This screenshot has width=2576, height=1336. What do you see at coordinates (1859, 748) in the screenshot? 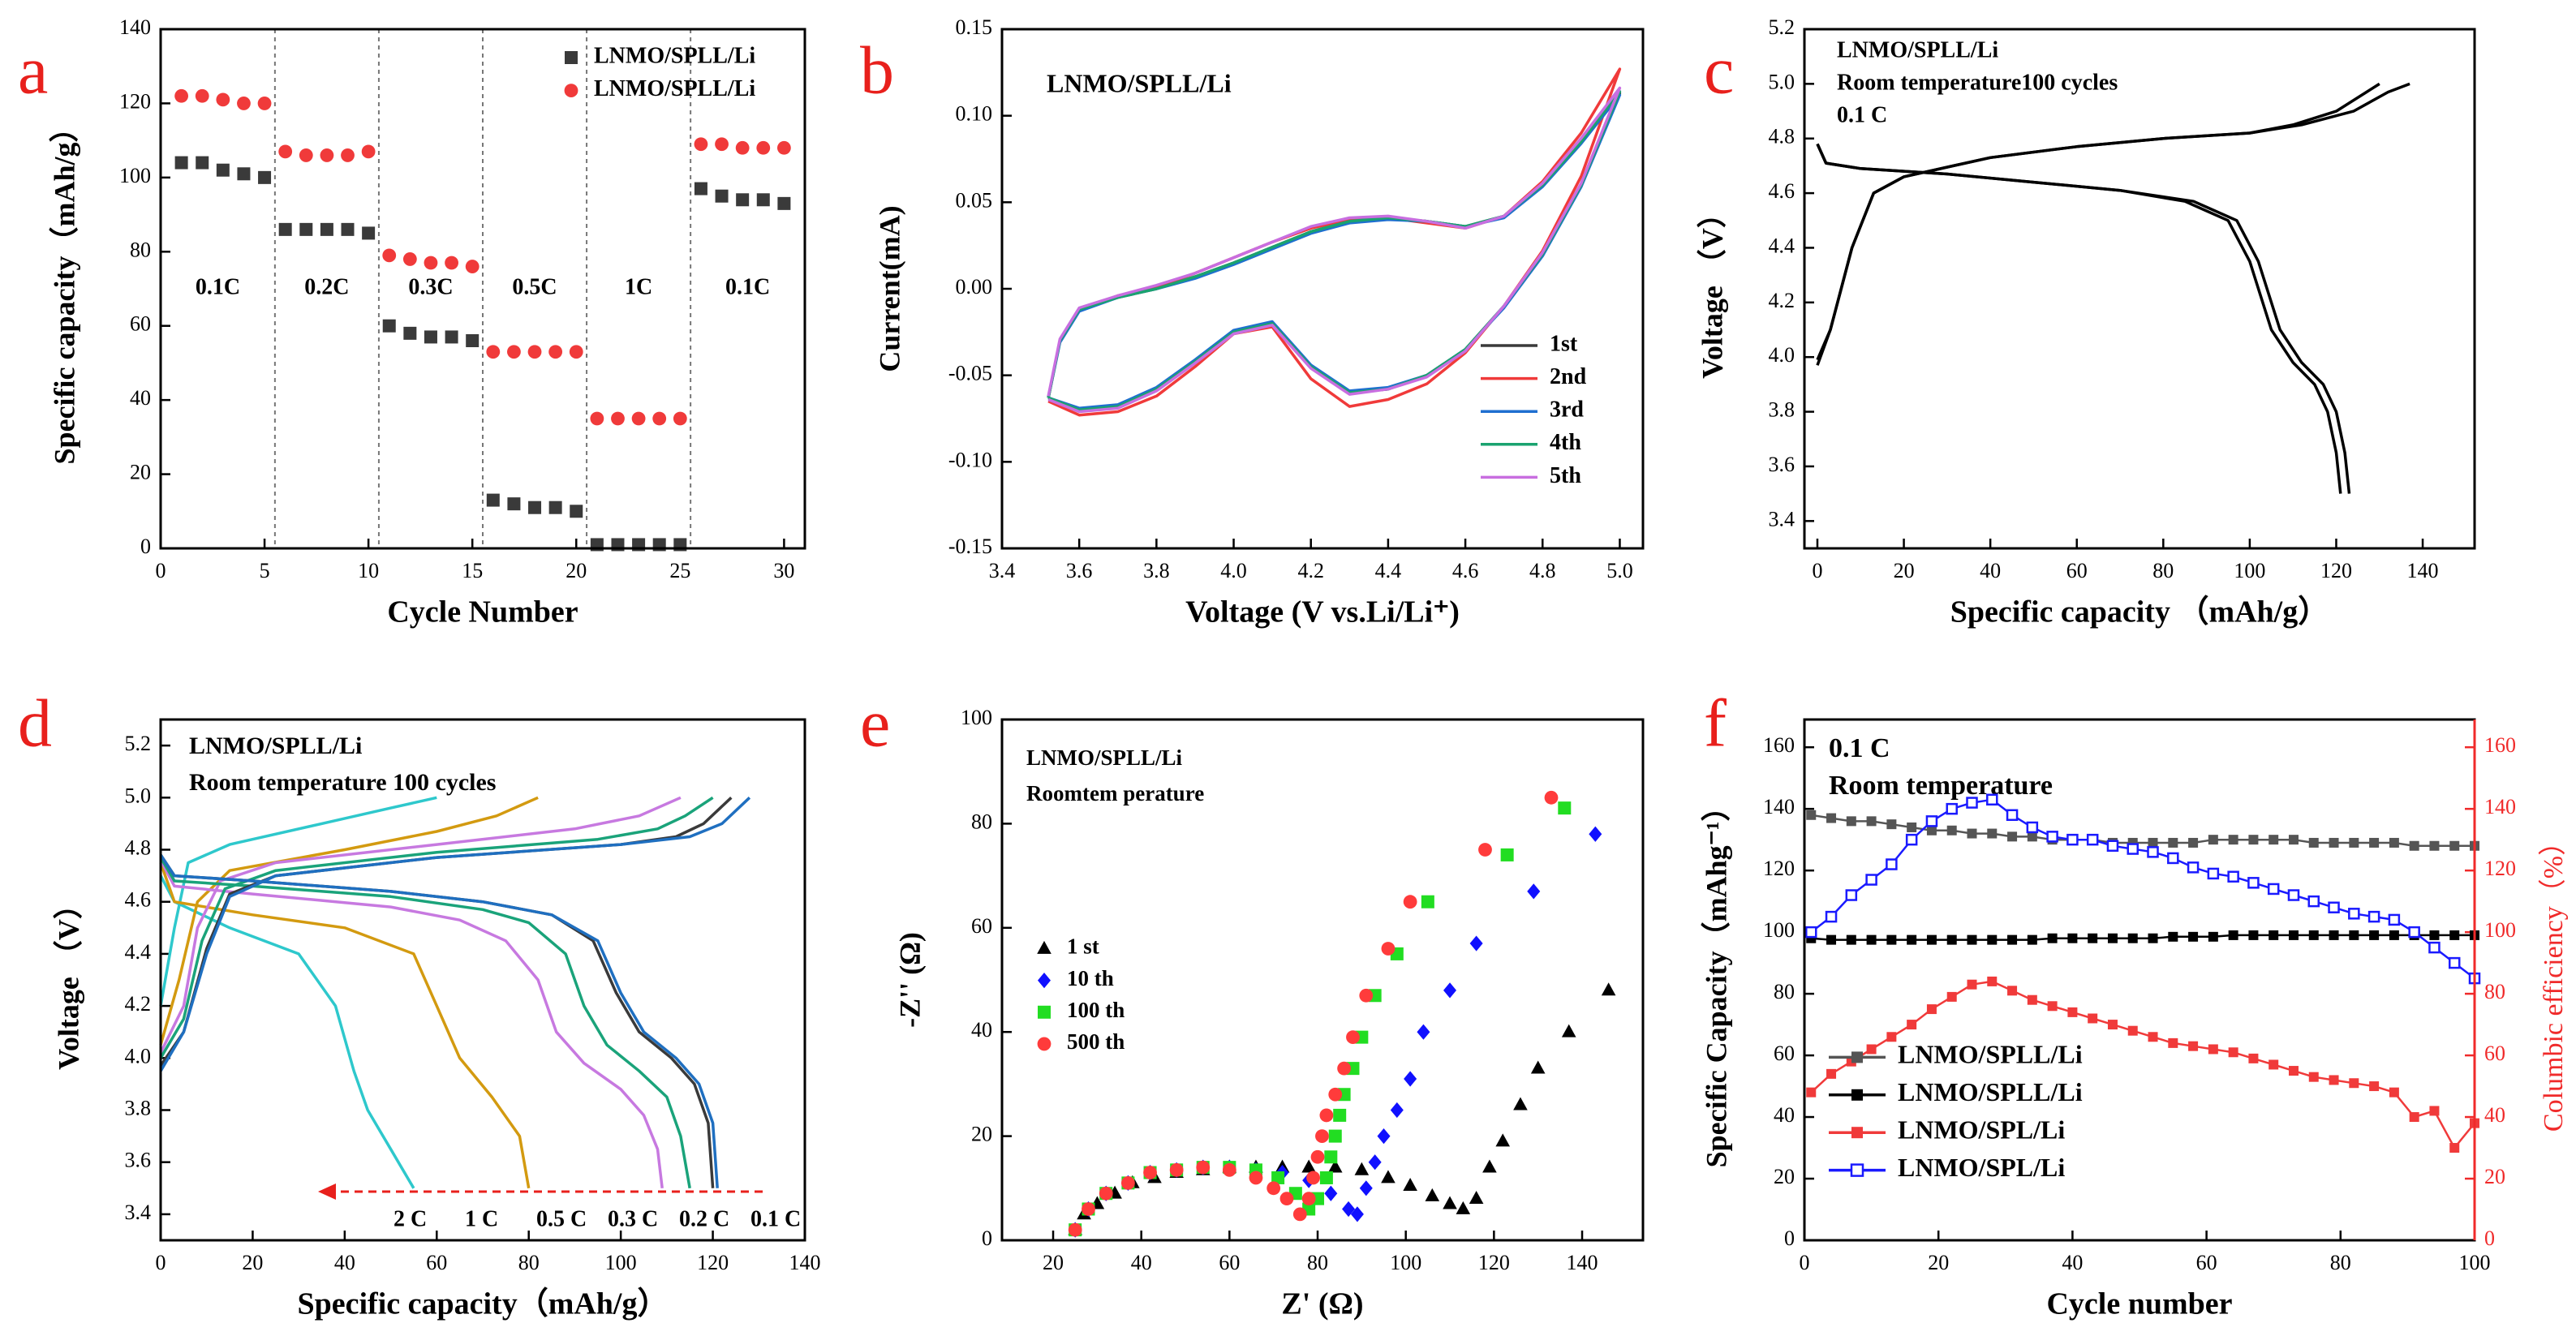
I see `annotation: 0.1 C` at bounding box center [1859, 748].